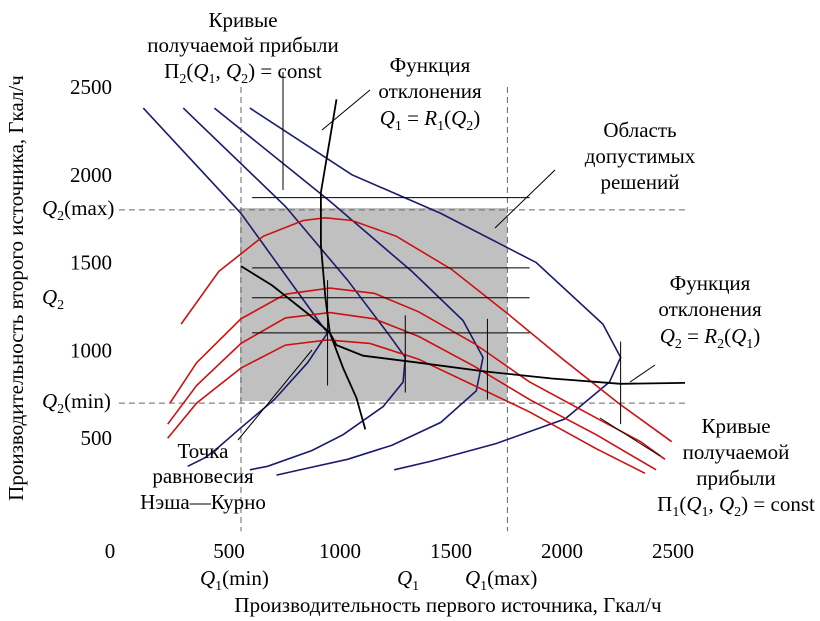 Image resolution: width=820 pixels, height=621 pixels. I want to click on y-tick-500: 500, so click(97, 438).